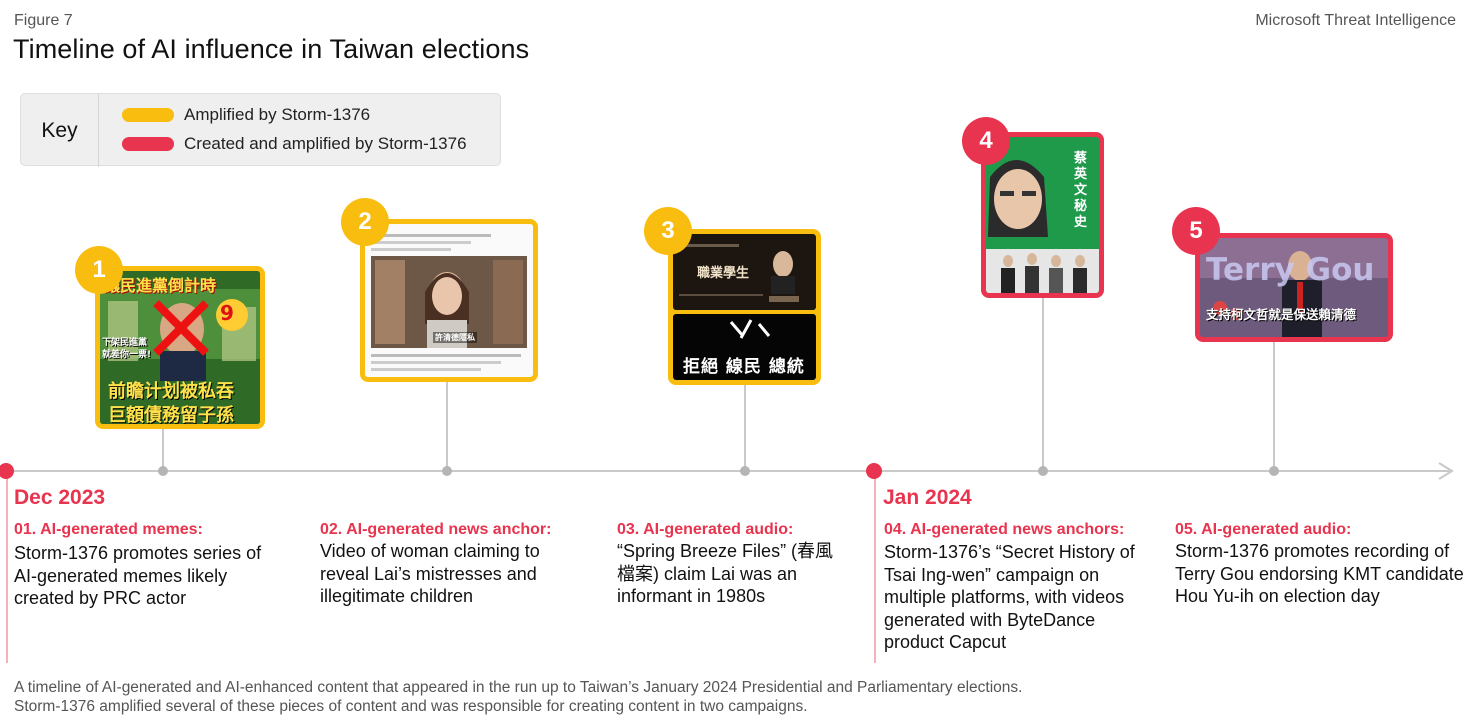 The image size is (1477, 728). I want to click on event-5-title: 05. AI-generated audio:, so click(1263, 529).